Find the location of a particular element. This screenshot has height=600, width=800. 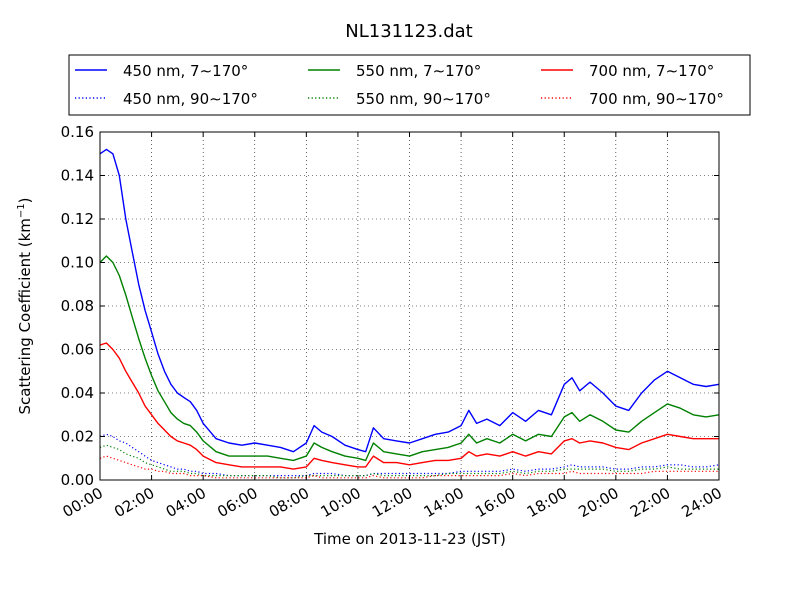

y-axis-label-main: Scattering Coefficient (km is located at coordinates (25, 316).